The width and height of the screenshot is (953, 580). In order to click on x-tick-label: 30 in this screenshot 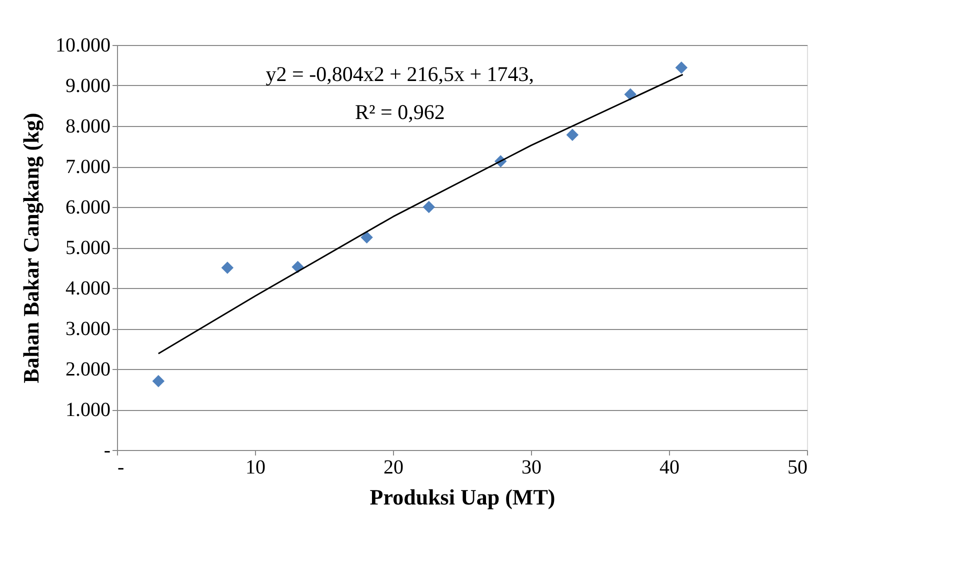, I will do `click(532, 467)`.